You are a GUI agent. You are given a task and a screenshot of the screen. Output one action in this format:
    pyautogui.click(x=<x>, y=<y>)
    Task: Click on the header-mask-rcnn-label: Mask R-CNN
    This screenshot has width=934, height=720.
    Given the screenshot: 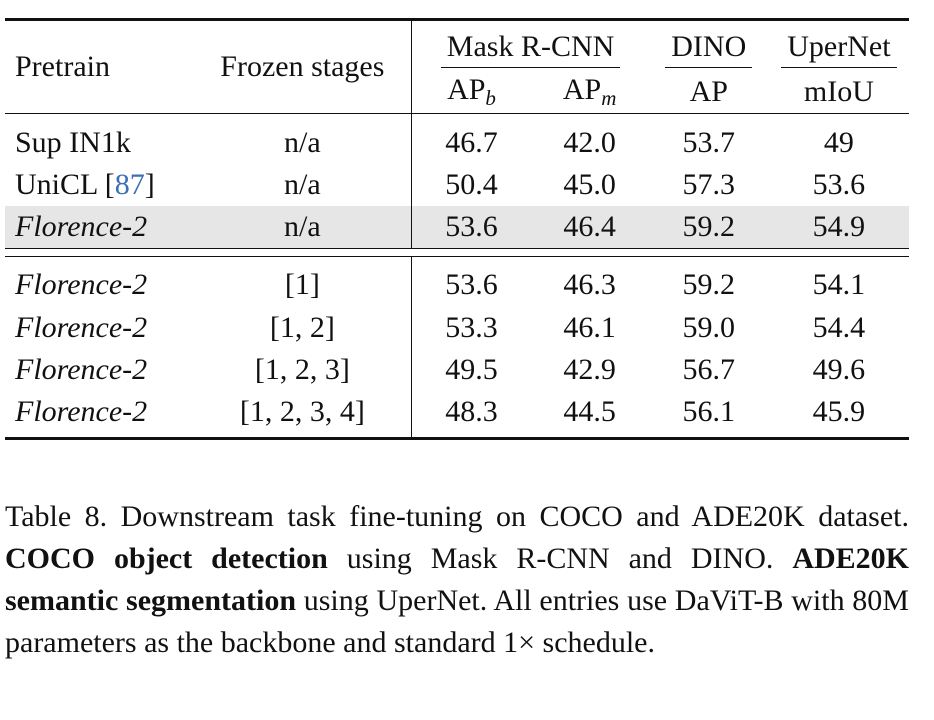 What is the action you would take?
    pyautogui.click(x=530, y=50)
    